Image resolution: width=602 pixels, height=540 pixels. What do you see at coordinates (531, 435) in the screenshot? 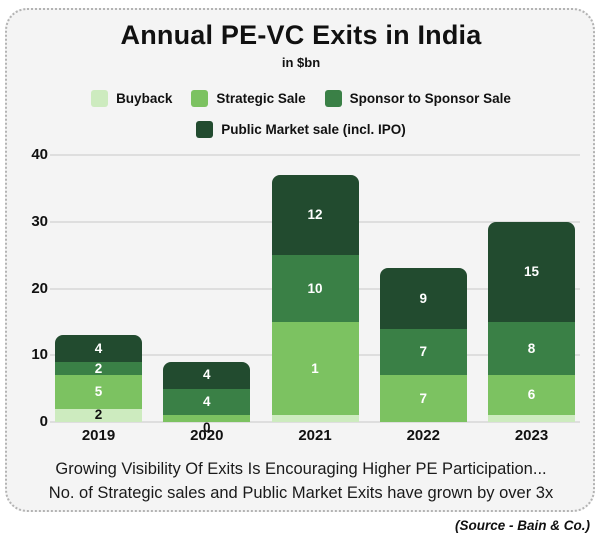
I see `x-tick-label: 2023` at bounding box center [531, 435].